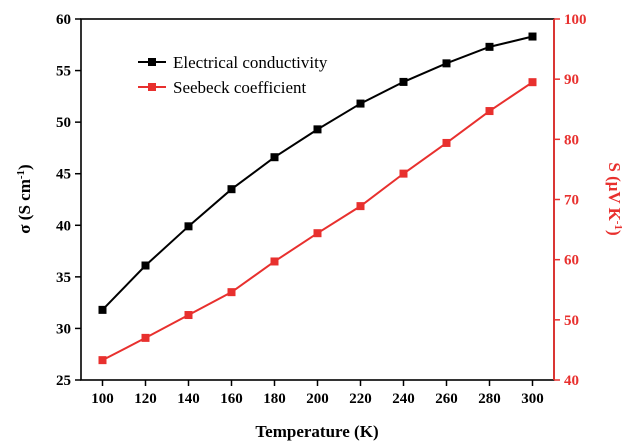  Describe the element at coordinates (63, 123) in the screenshot. I see `left-y-tick-label: 50` at that location.